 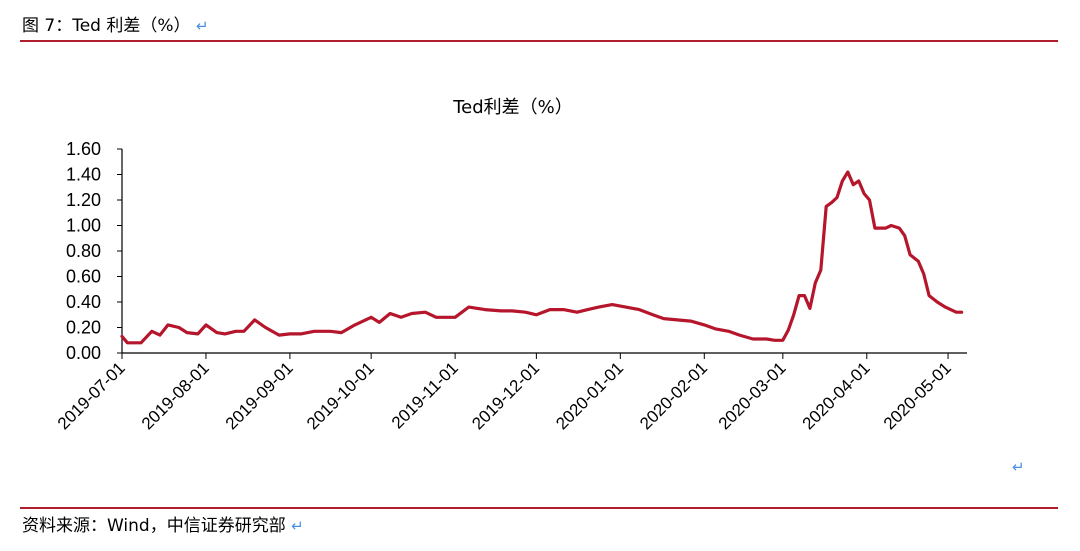 What do you see at coordinates (917, 395) in the screenshot?
I see `x-tick-label: 2020-05-01` at bounding box center [917, 395].